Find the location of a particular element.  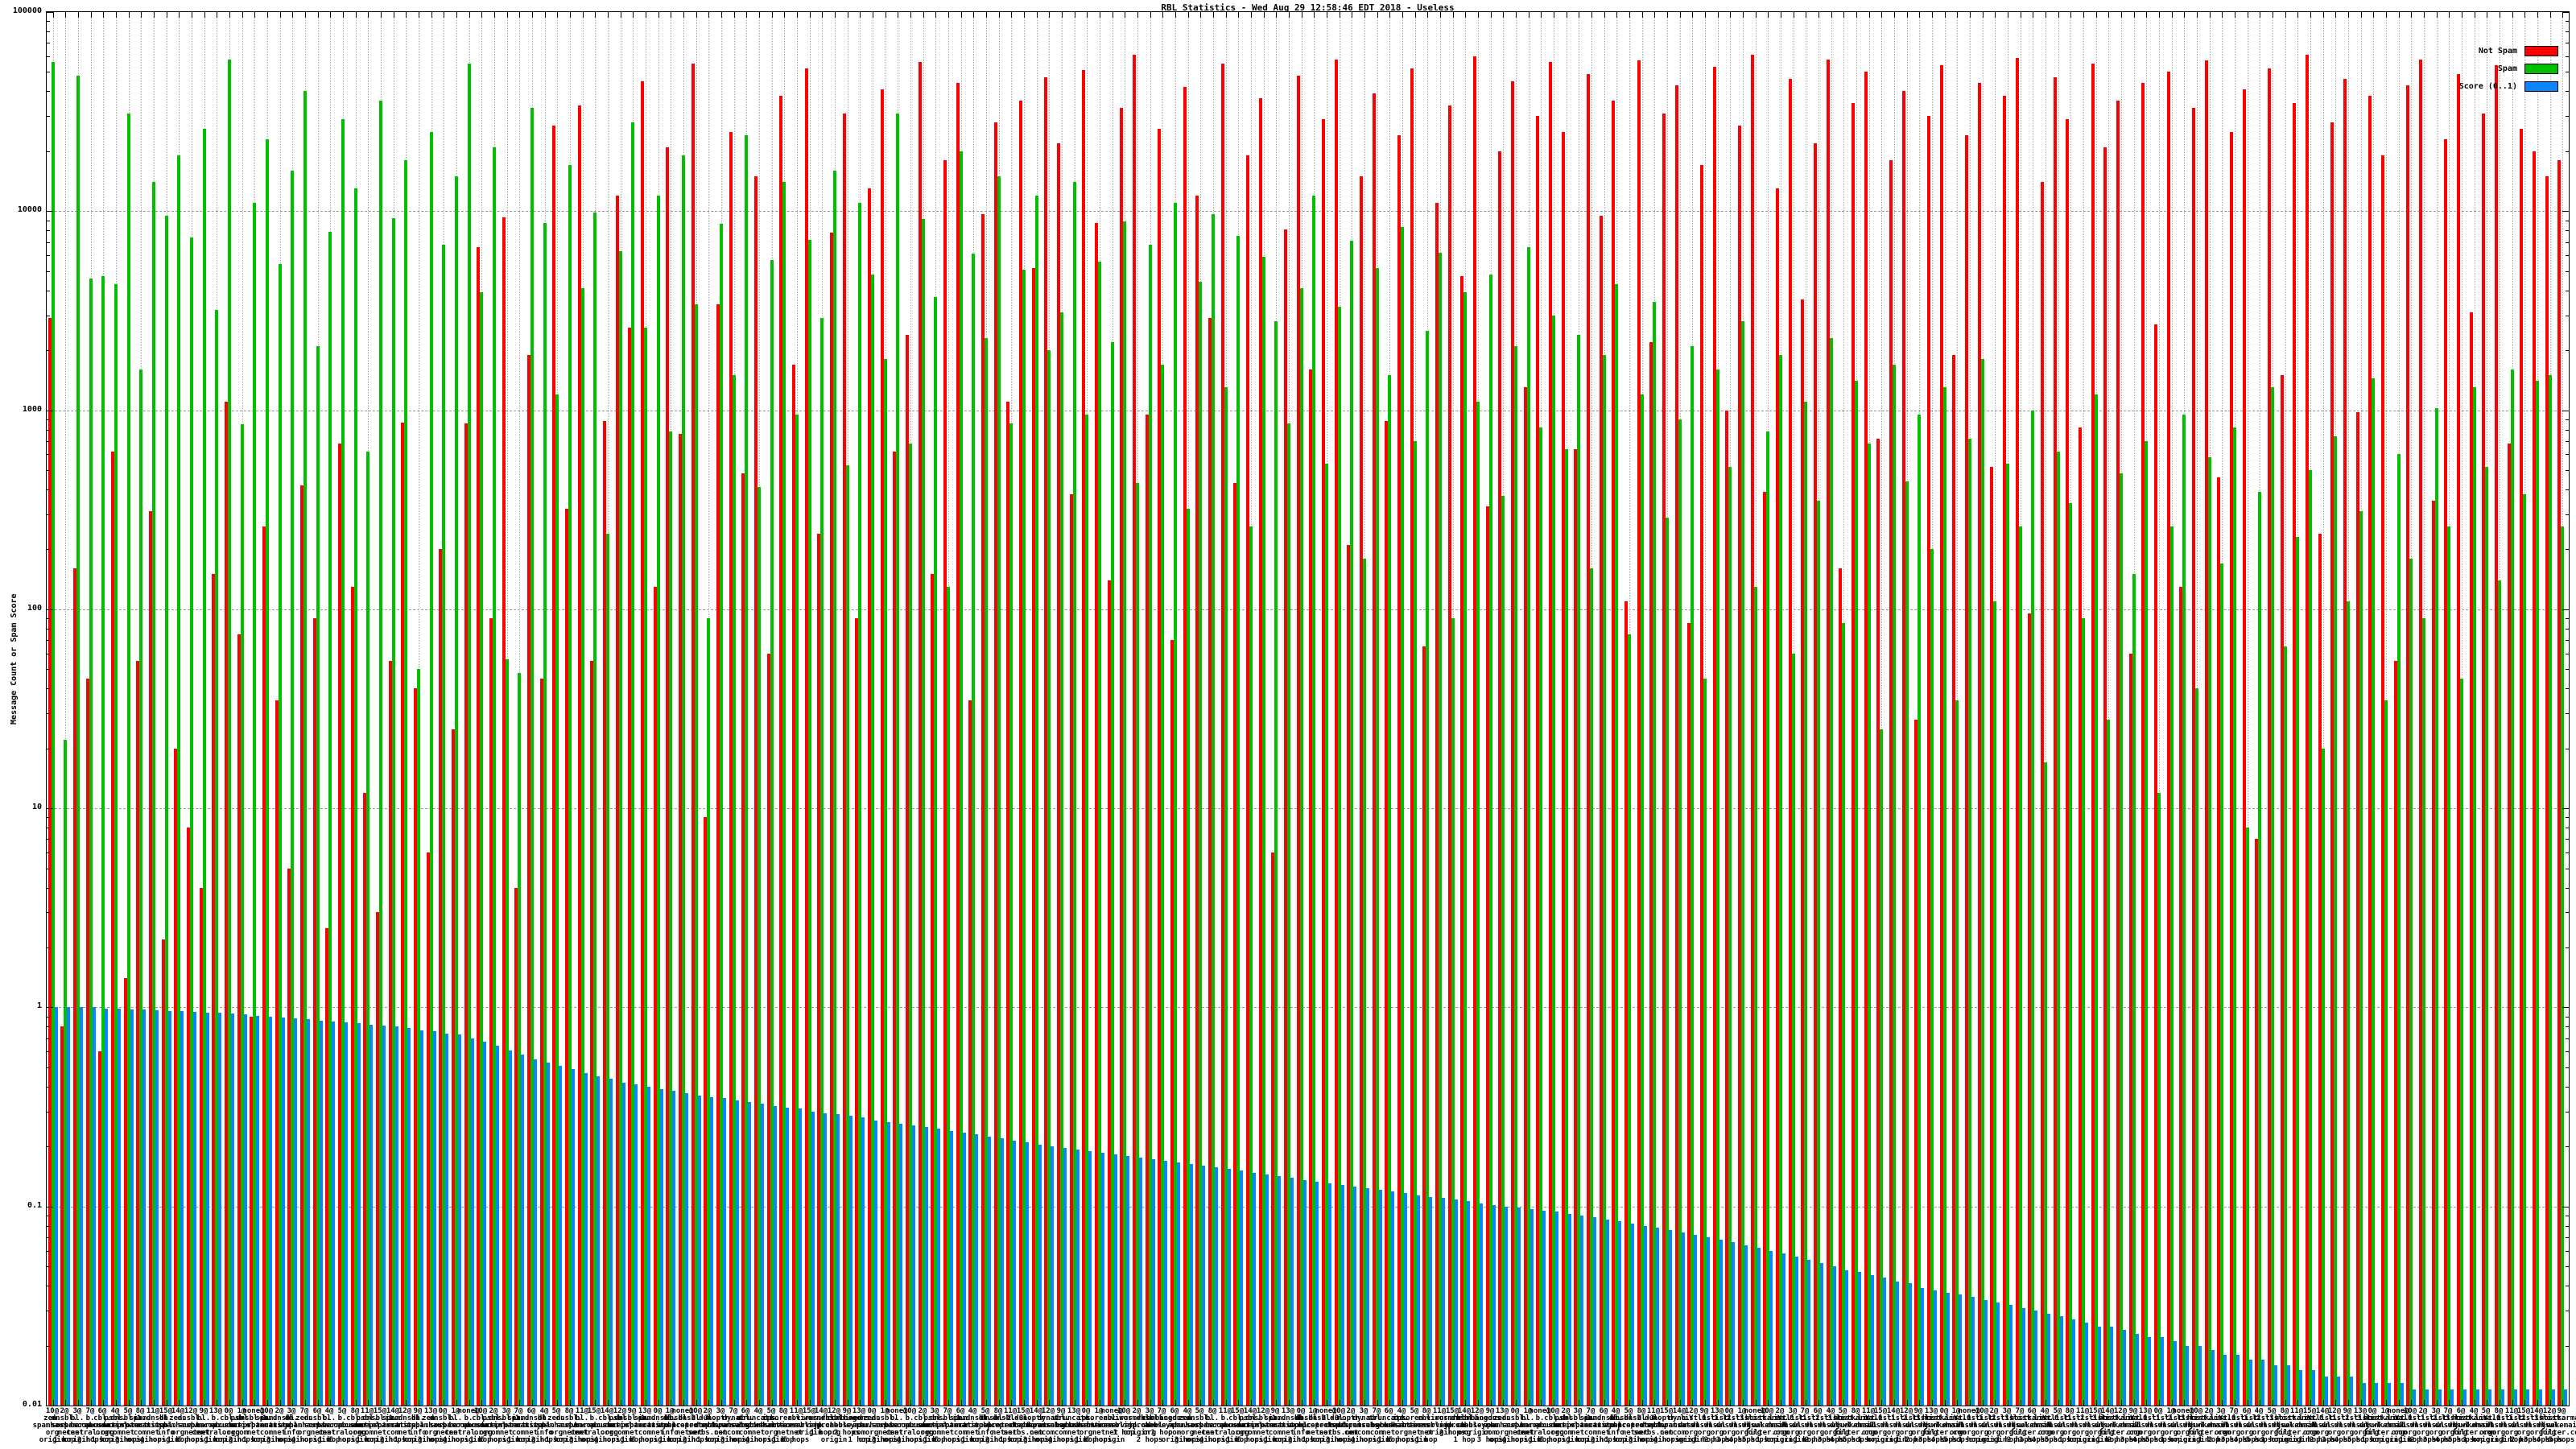

x-tick-label: 3 hops is located at coordinates (128, 1440).